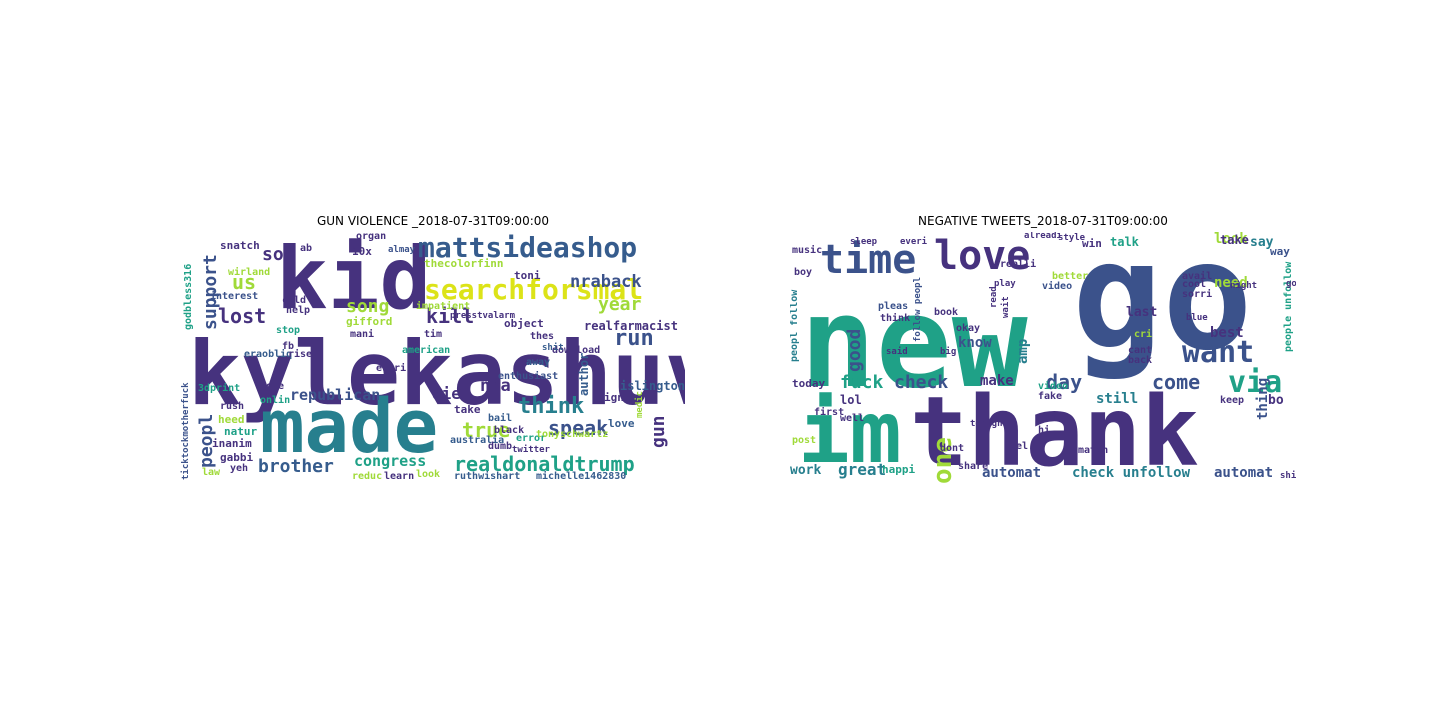  I want to click on cloud-word: republican, so click(335, 395).